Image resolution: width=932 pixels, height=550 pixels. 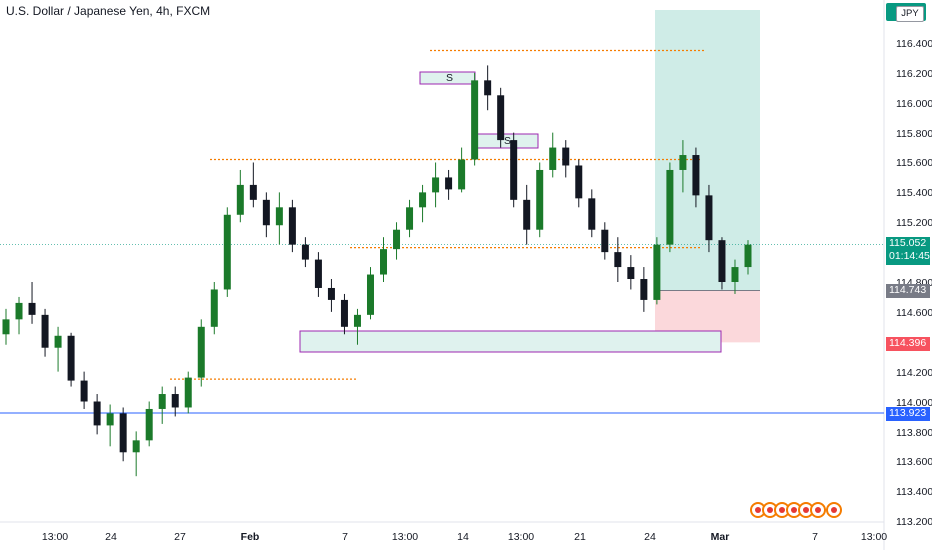 What do you see at coordinates (914, 134) in the screenshot?
I see `price-tick-label: 115.800` at bounding box center [914, 134].